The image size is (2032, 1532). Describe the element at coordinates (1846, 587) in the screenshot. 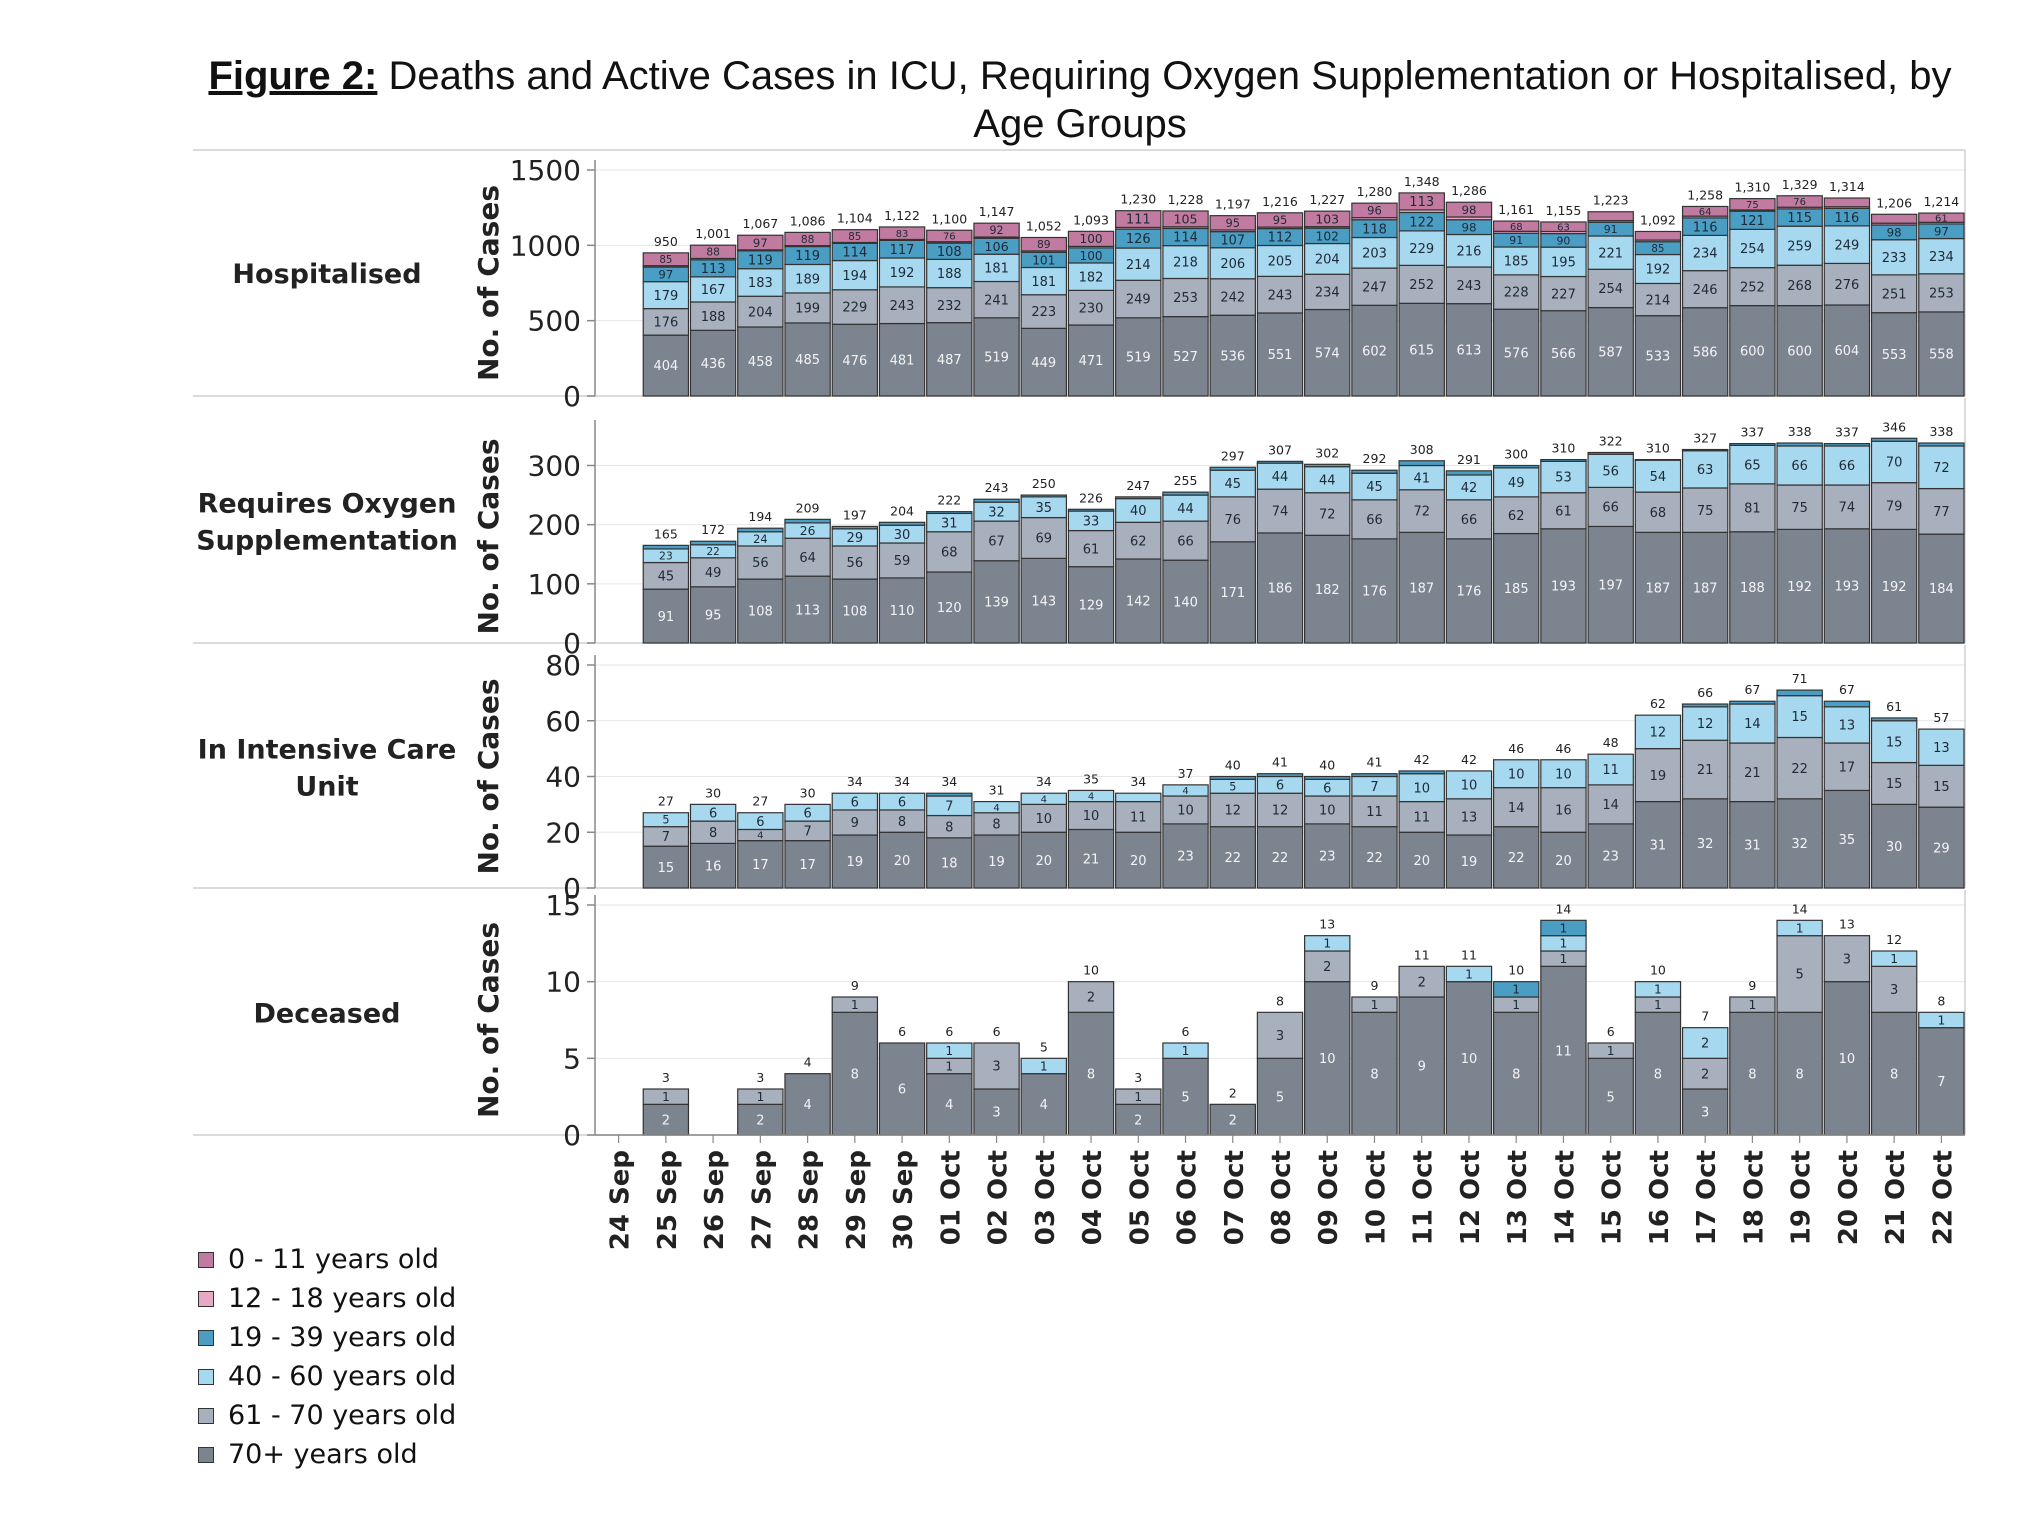

I see `data-label: 193` at that location.